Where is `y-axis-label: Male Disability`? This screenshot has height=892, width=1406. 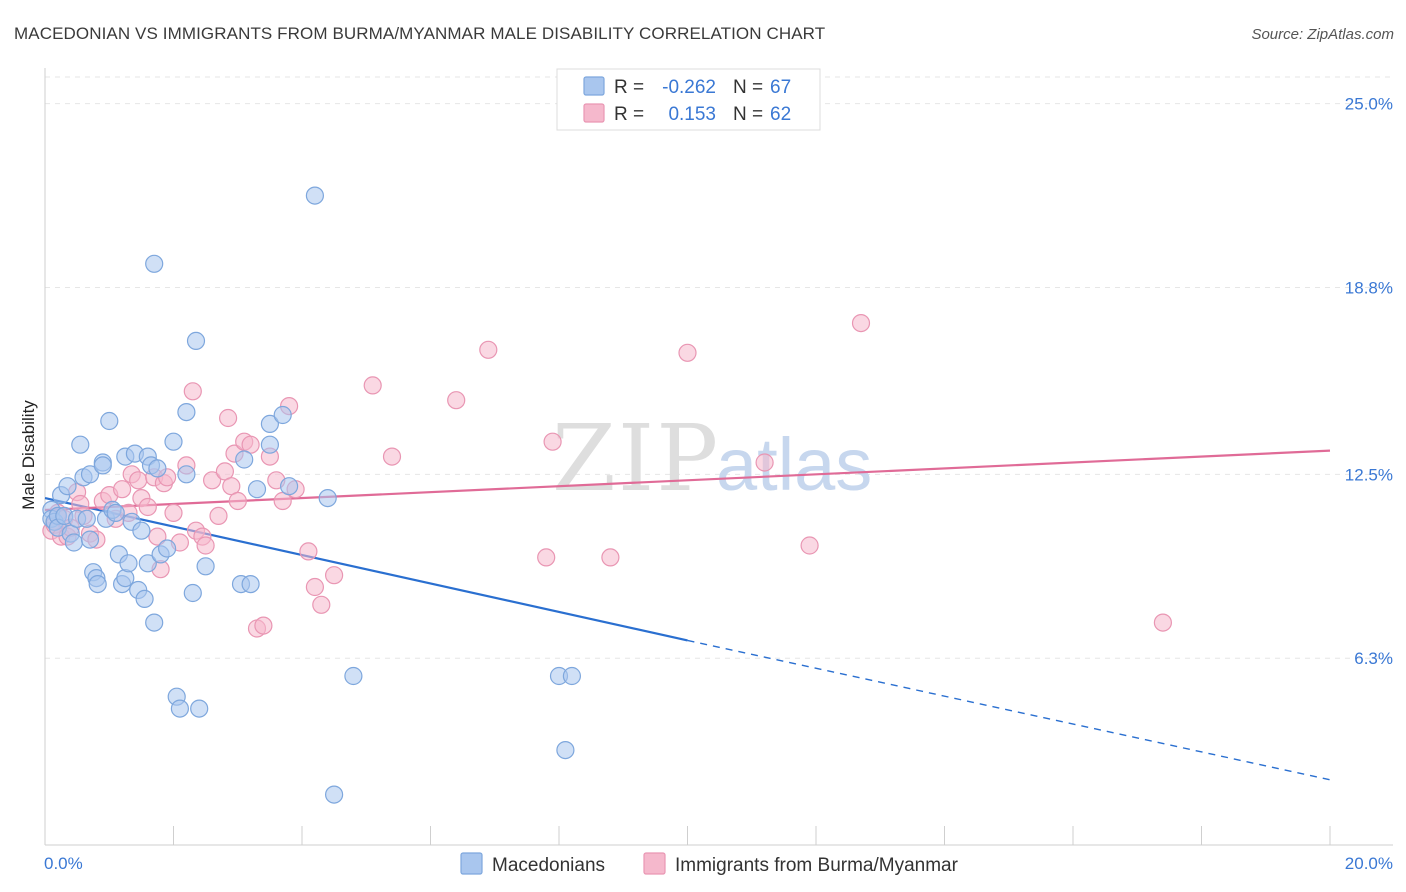
y-axis-label: Male Disability is located at coordinates (28, 455).